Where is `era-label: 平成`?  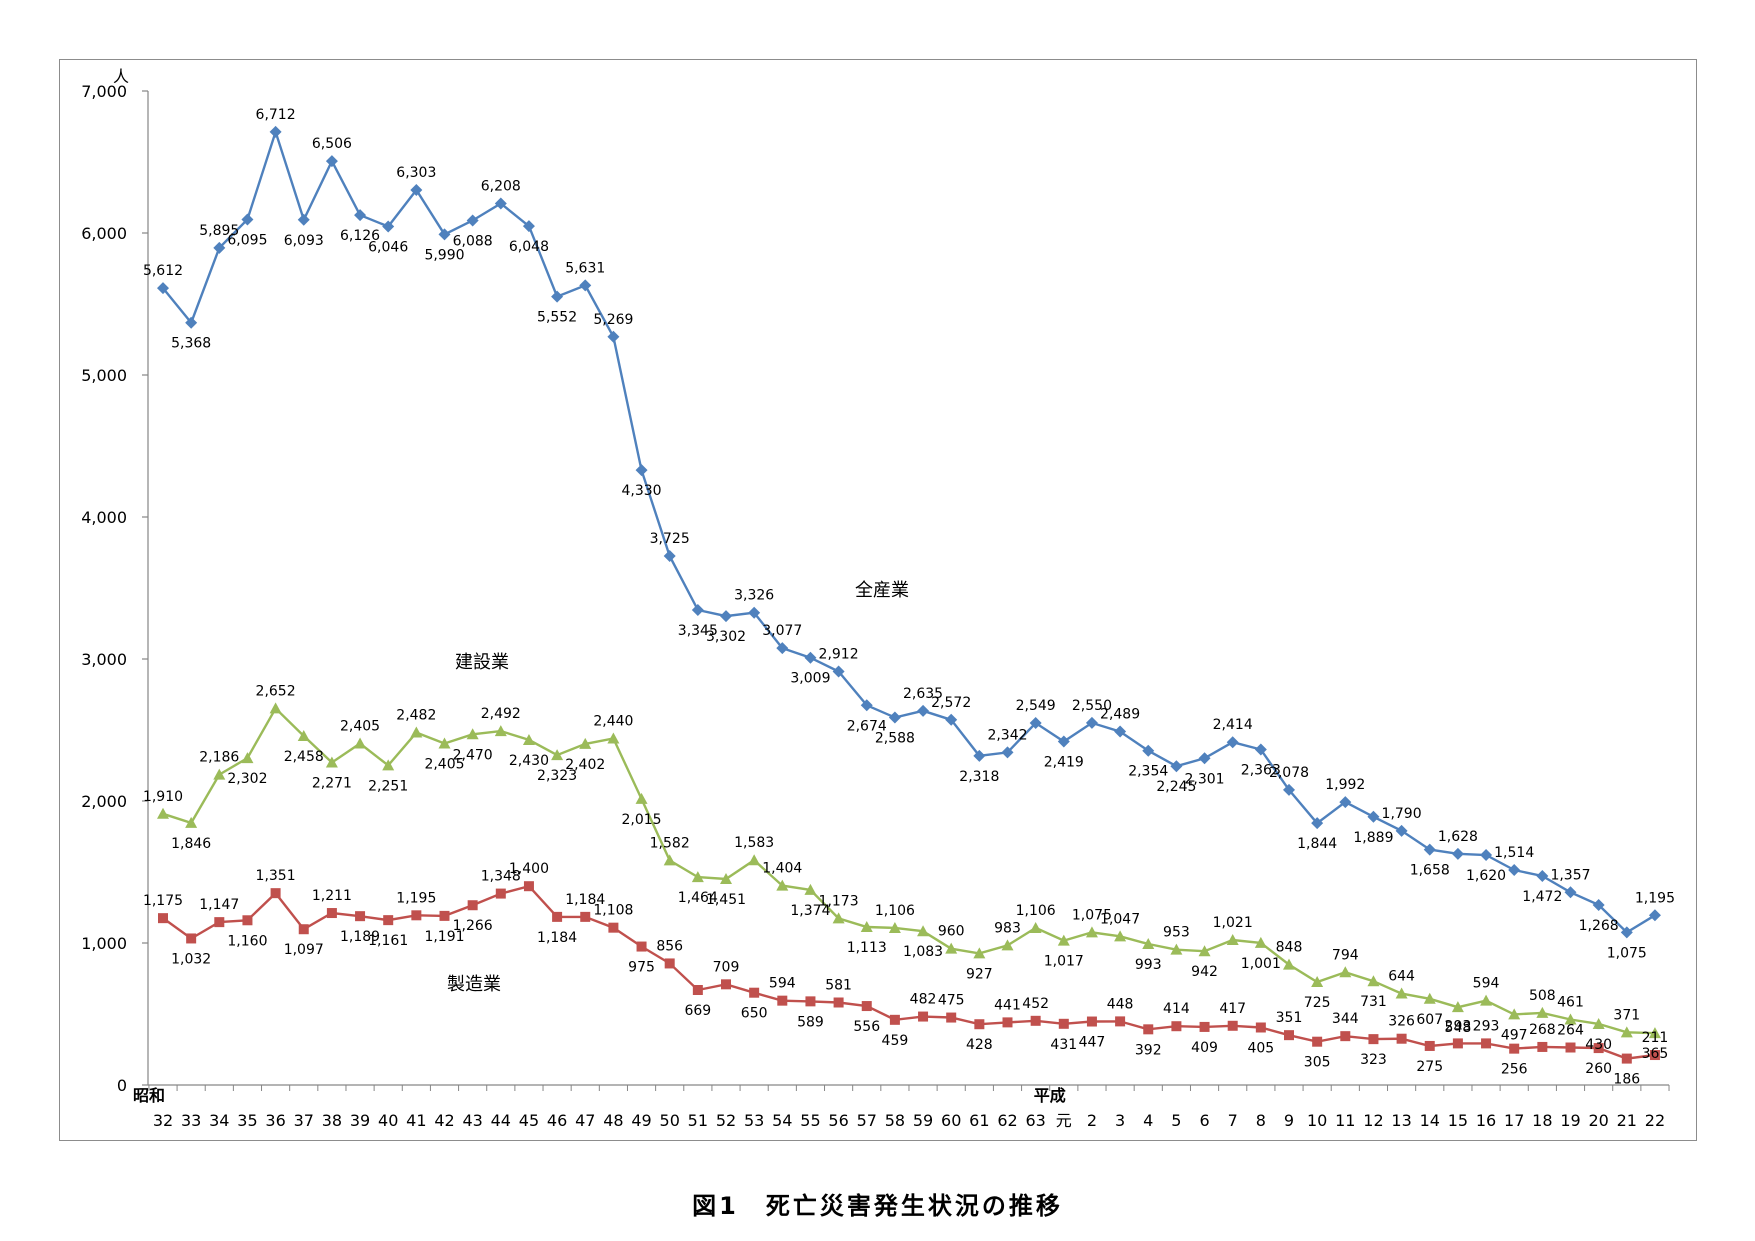 era-label: 平成 is located at coordinates (1050, 1095).